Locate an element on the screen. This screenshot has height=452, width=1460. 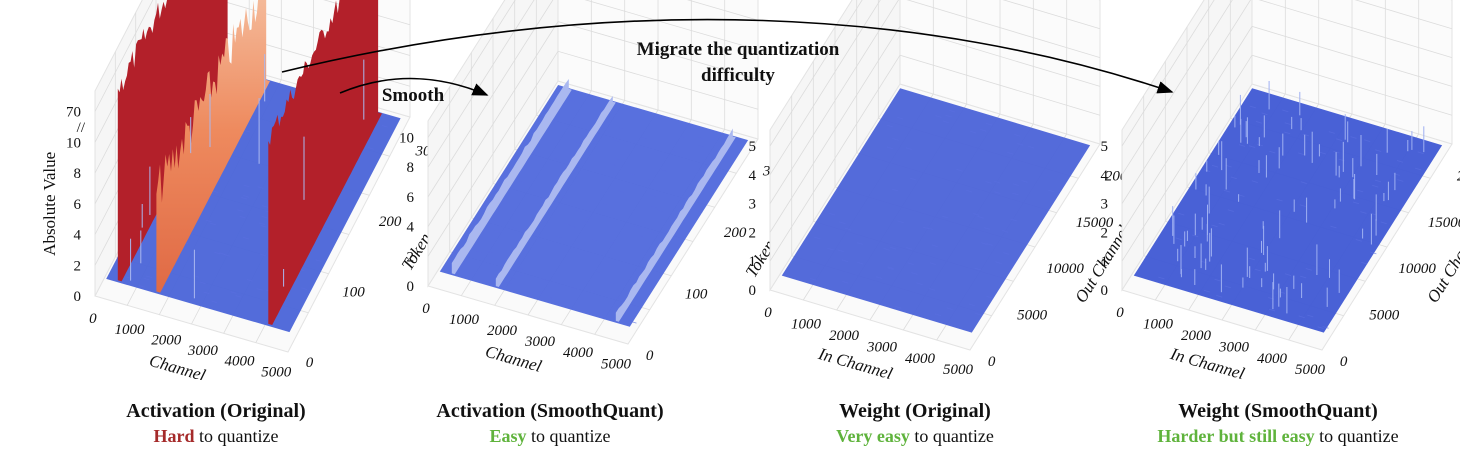
outlier-ridge is located at coordinates (511, 177).